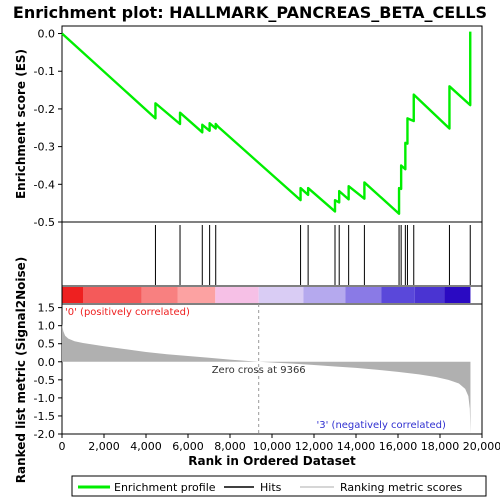 The width and height of the screenshot is (500, 500). Describe the element at coordinates (44, 184) in the screenshot. I see `es-y-tick-label: -0.4` at that location.